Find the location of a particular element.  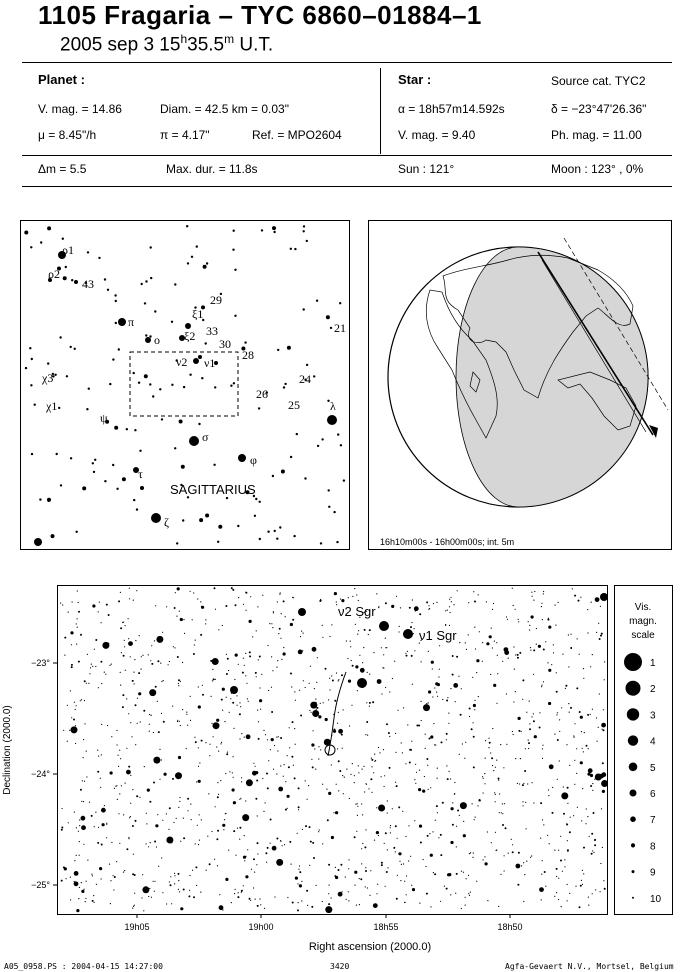

named-star is located at coordinates (38, 542).